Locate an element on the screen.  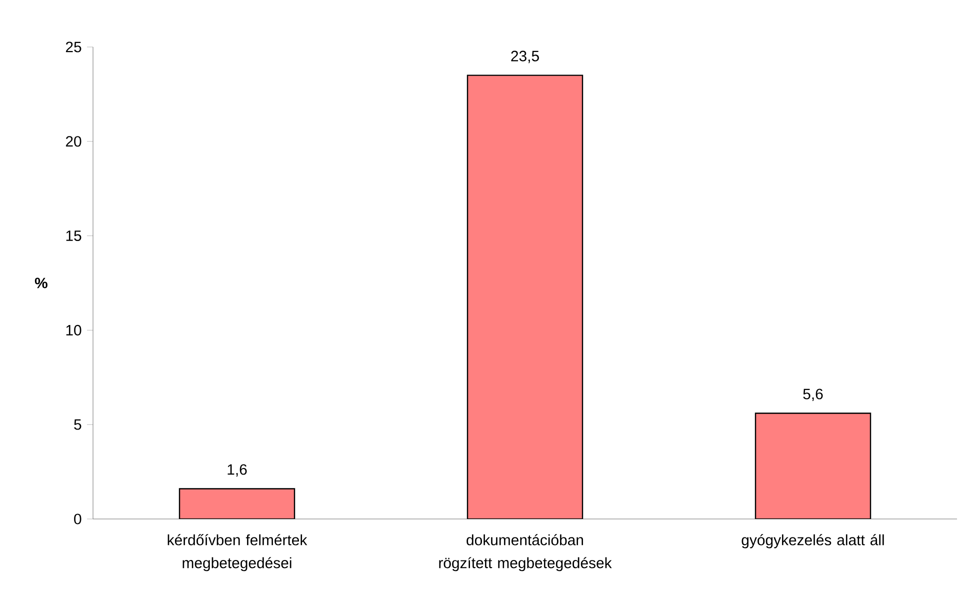
y-tick-label: 25 is located at coordinates (74, 47).